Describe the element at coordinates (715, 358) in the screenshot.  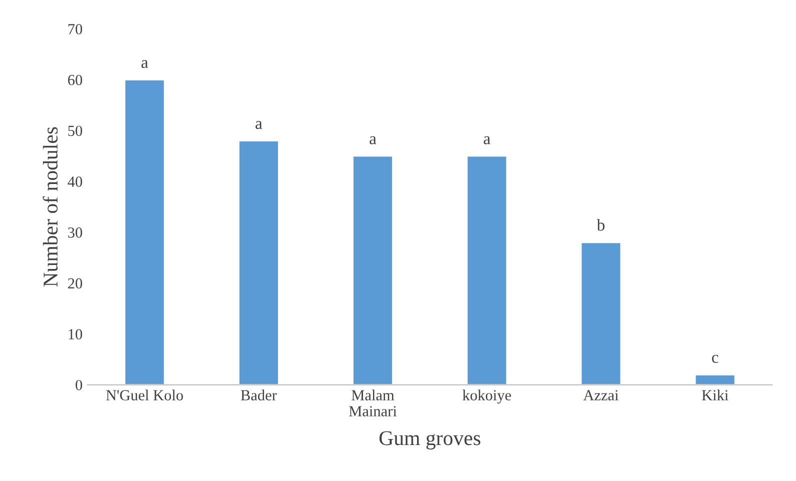
I see `annotation: c` at that location.